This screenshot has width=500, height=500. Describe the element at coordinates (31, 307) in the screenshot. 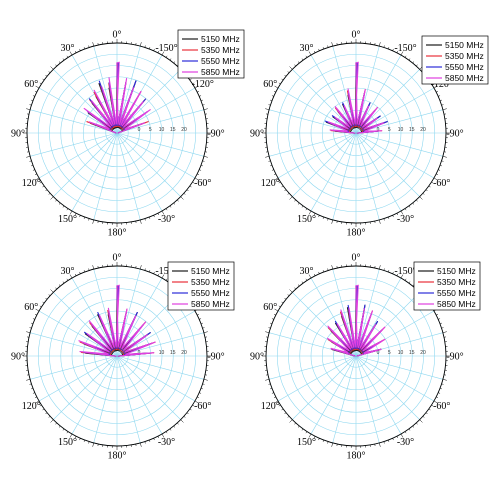

I see `angle-label: 60°` at that location.